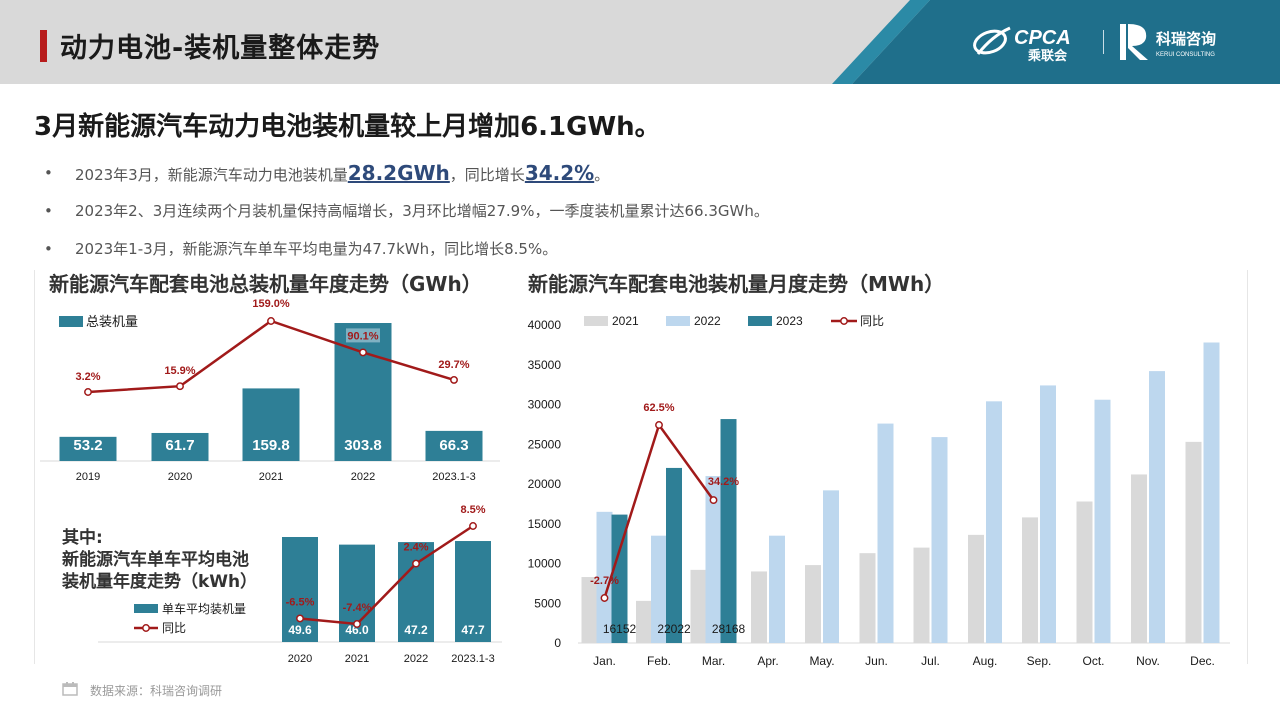  What do you see at coordinates (357, 608) in the screenshot?
I see `avg-growth-label: -7.4%` at bounding box center [357, 608].